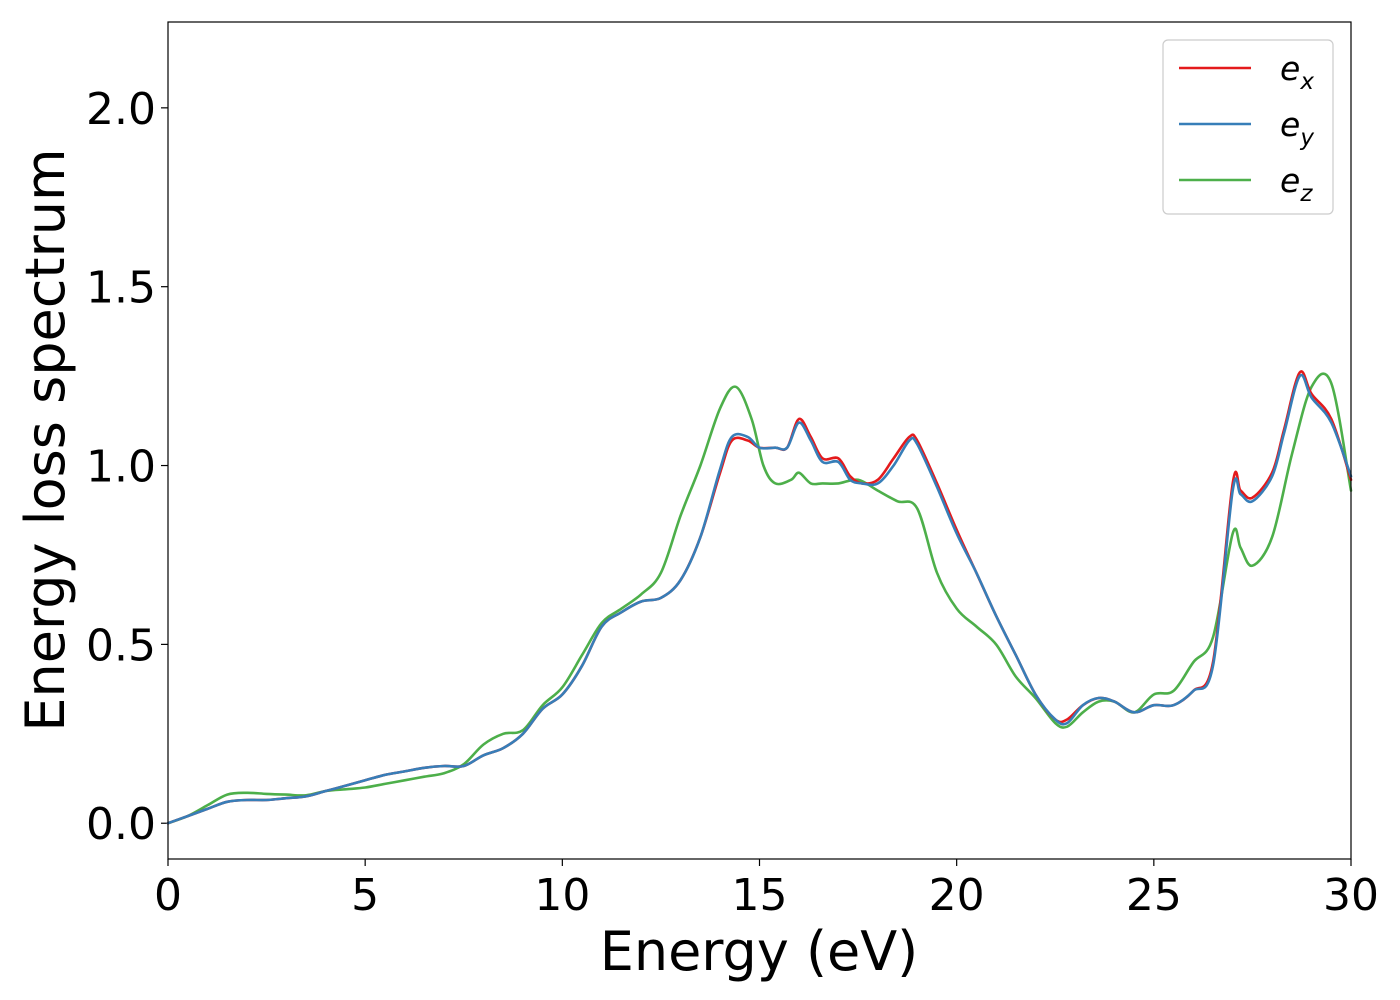 The image size is (1400, 1000). Describe the element at coordinates (1306, 194) in the screenshot. I see `legend-label-subscript: z` at that location.